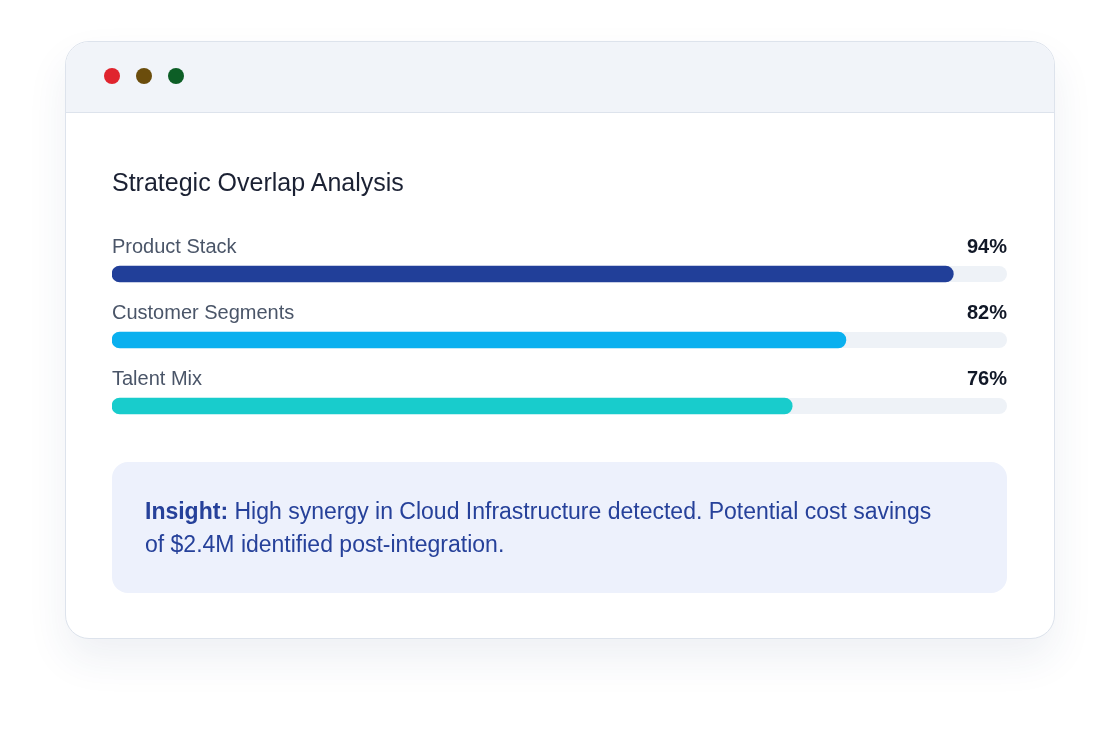 The width and height of the screenshot is (1096, 730). What do you see at coordinates (538, 527) in the screenshot?
I see `text: Insight: High synergy in Cloud Infrastructure detected. Potential cost savings of $2.4M identified post-integration.` at bounding box center [538, 527].